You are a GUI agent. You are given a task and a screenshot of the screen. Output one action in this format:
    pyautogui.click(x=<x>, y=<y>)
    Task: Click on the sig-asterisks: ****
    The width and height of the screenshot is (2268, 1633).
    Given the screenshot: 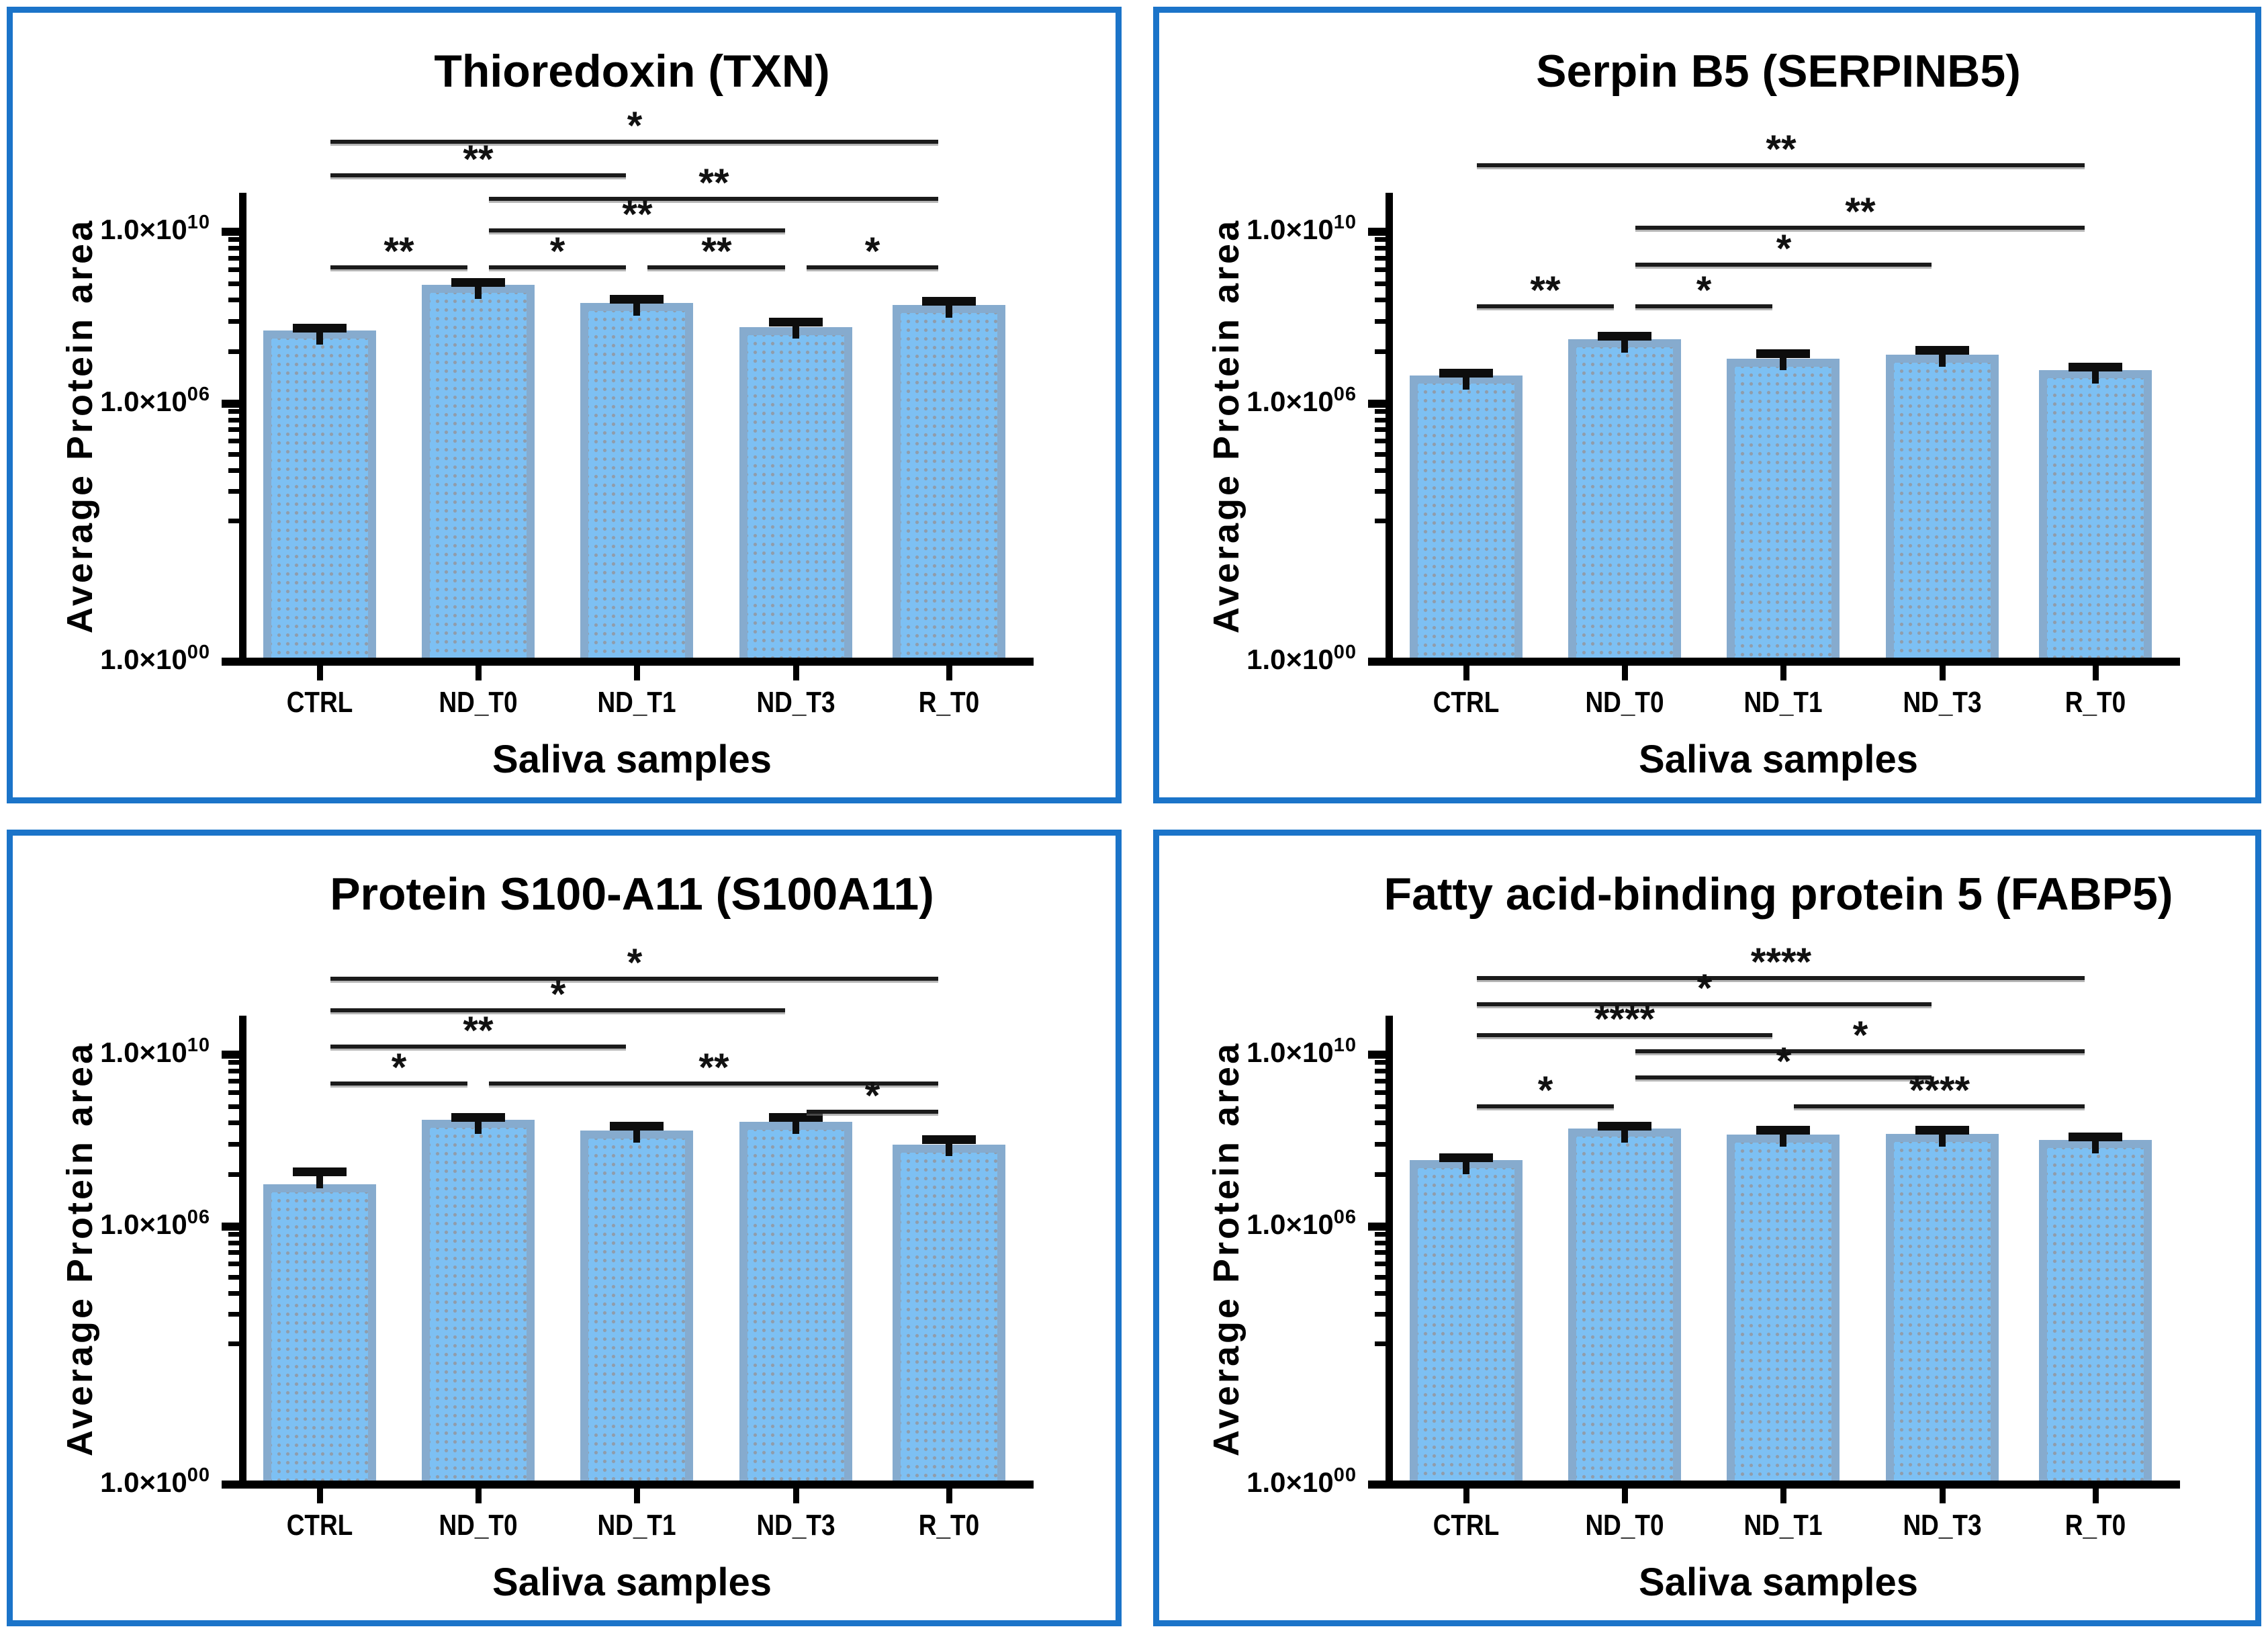 What is the action you would take?
    pyautogui.click(x=1939, y=1091)
    